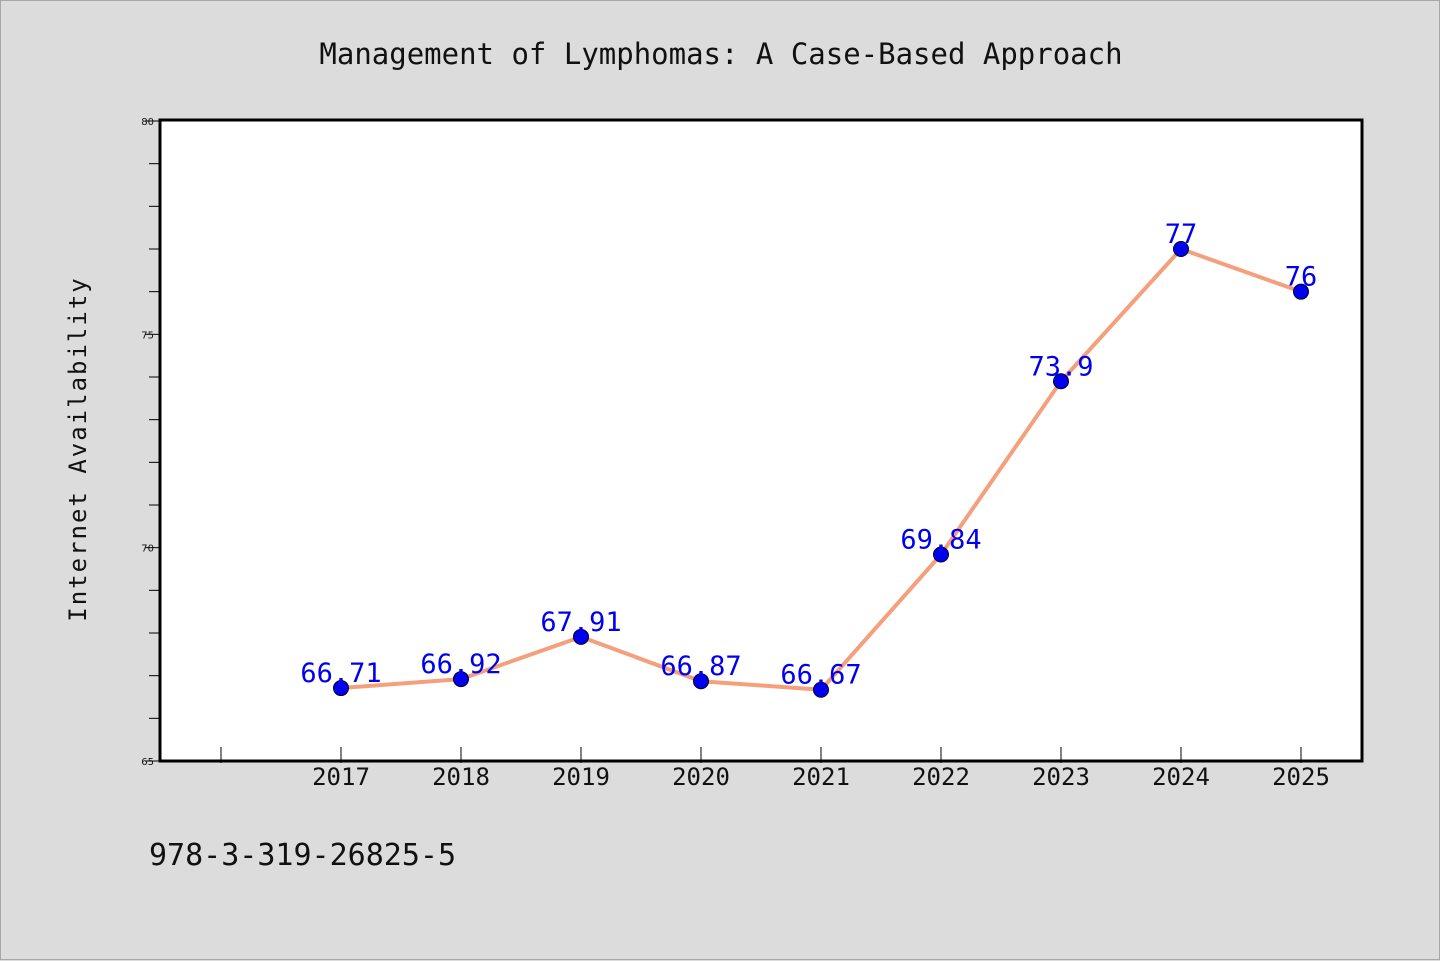  Describe the element at coordinates (700, 666) in the screenshot. I see `data-label: 66.87` at that location.